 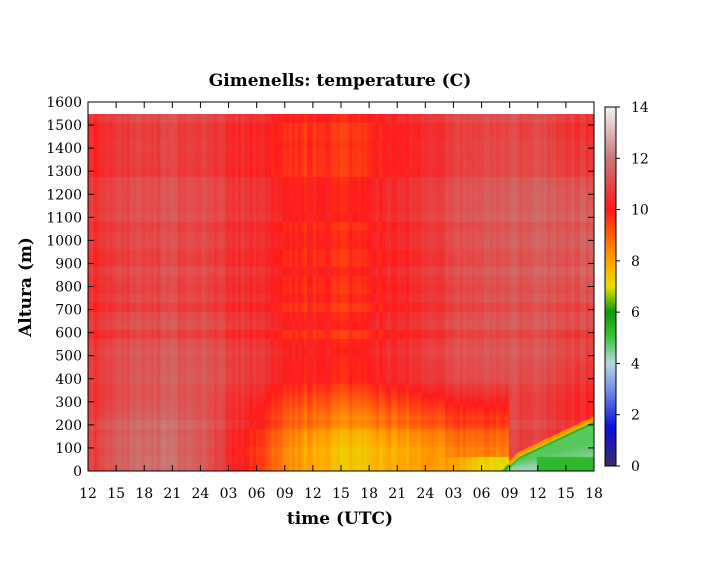 What do you see at coordinates (68, 426) in the screenshot?
I see `y-tick-label: 200` at bounding box center [68, 426].